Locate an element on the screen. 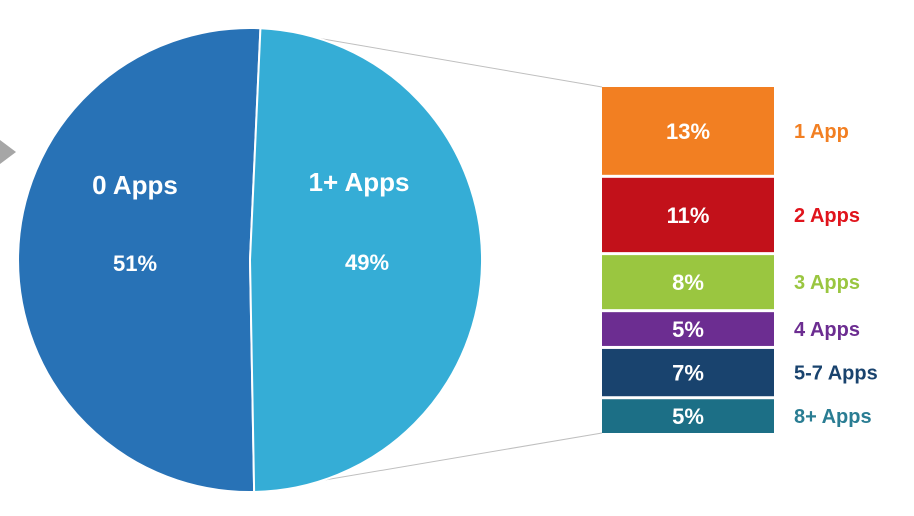 This screenshot has height=516, width=914. pie-slice-label: 1+ Apps is located at coordinates (359, 182).